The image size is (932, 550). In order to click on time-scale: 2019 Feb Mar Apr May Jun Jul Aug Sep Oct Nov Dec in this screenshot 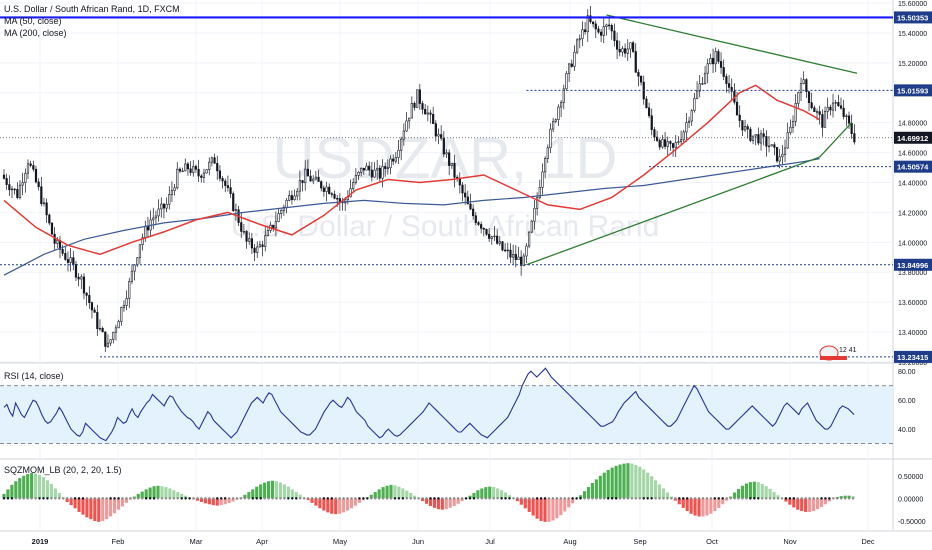, I will do `click(453, 541)`.